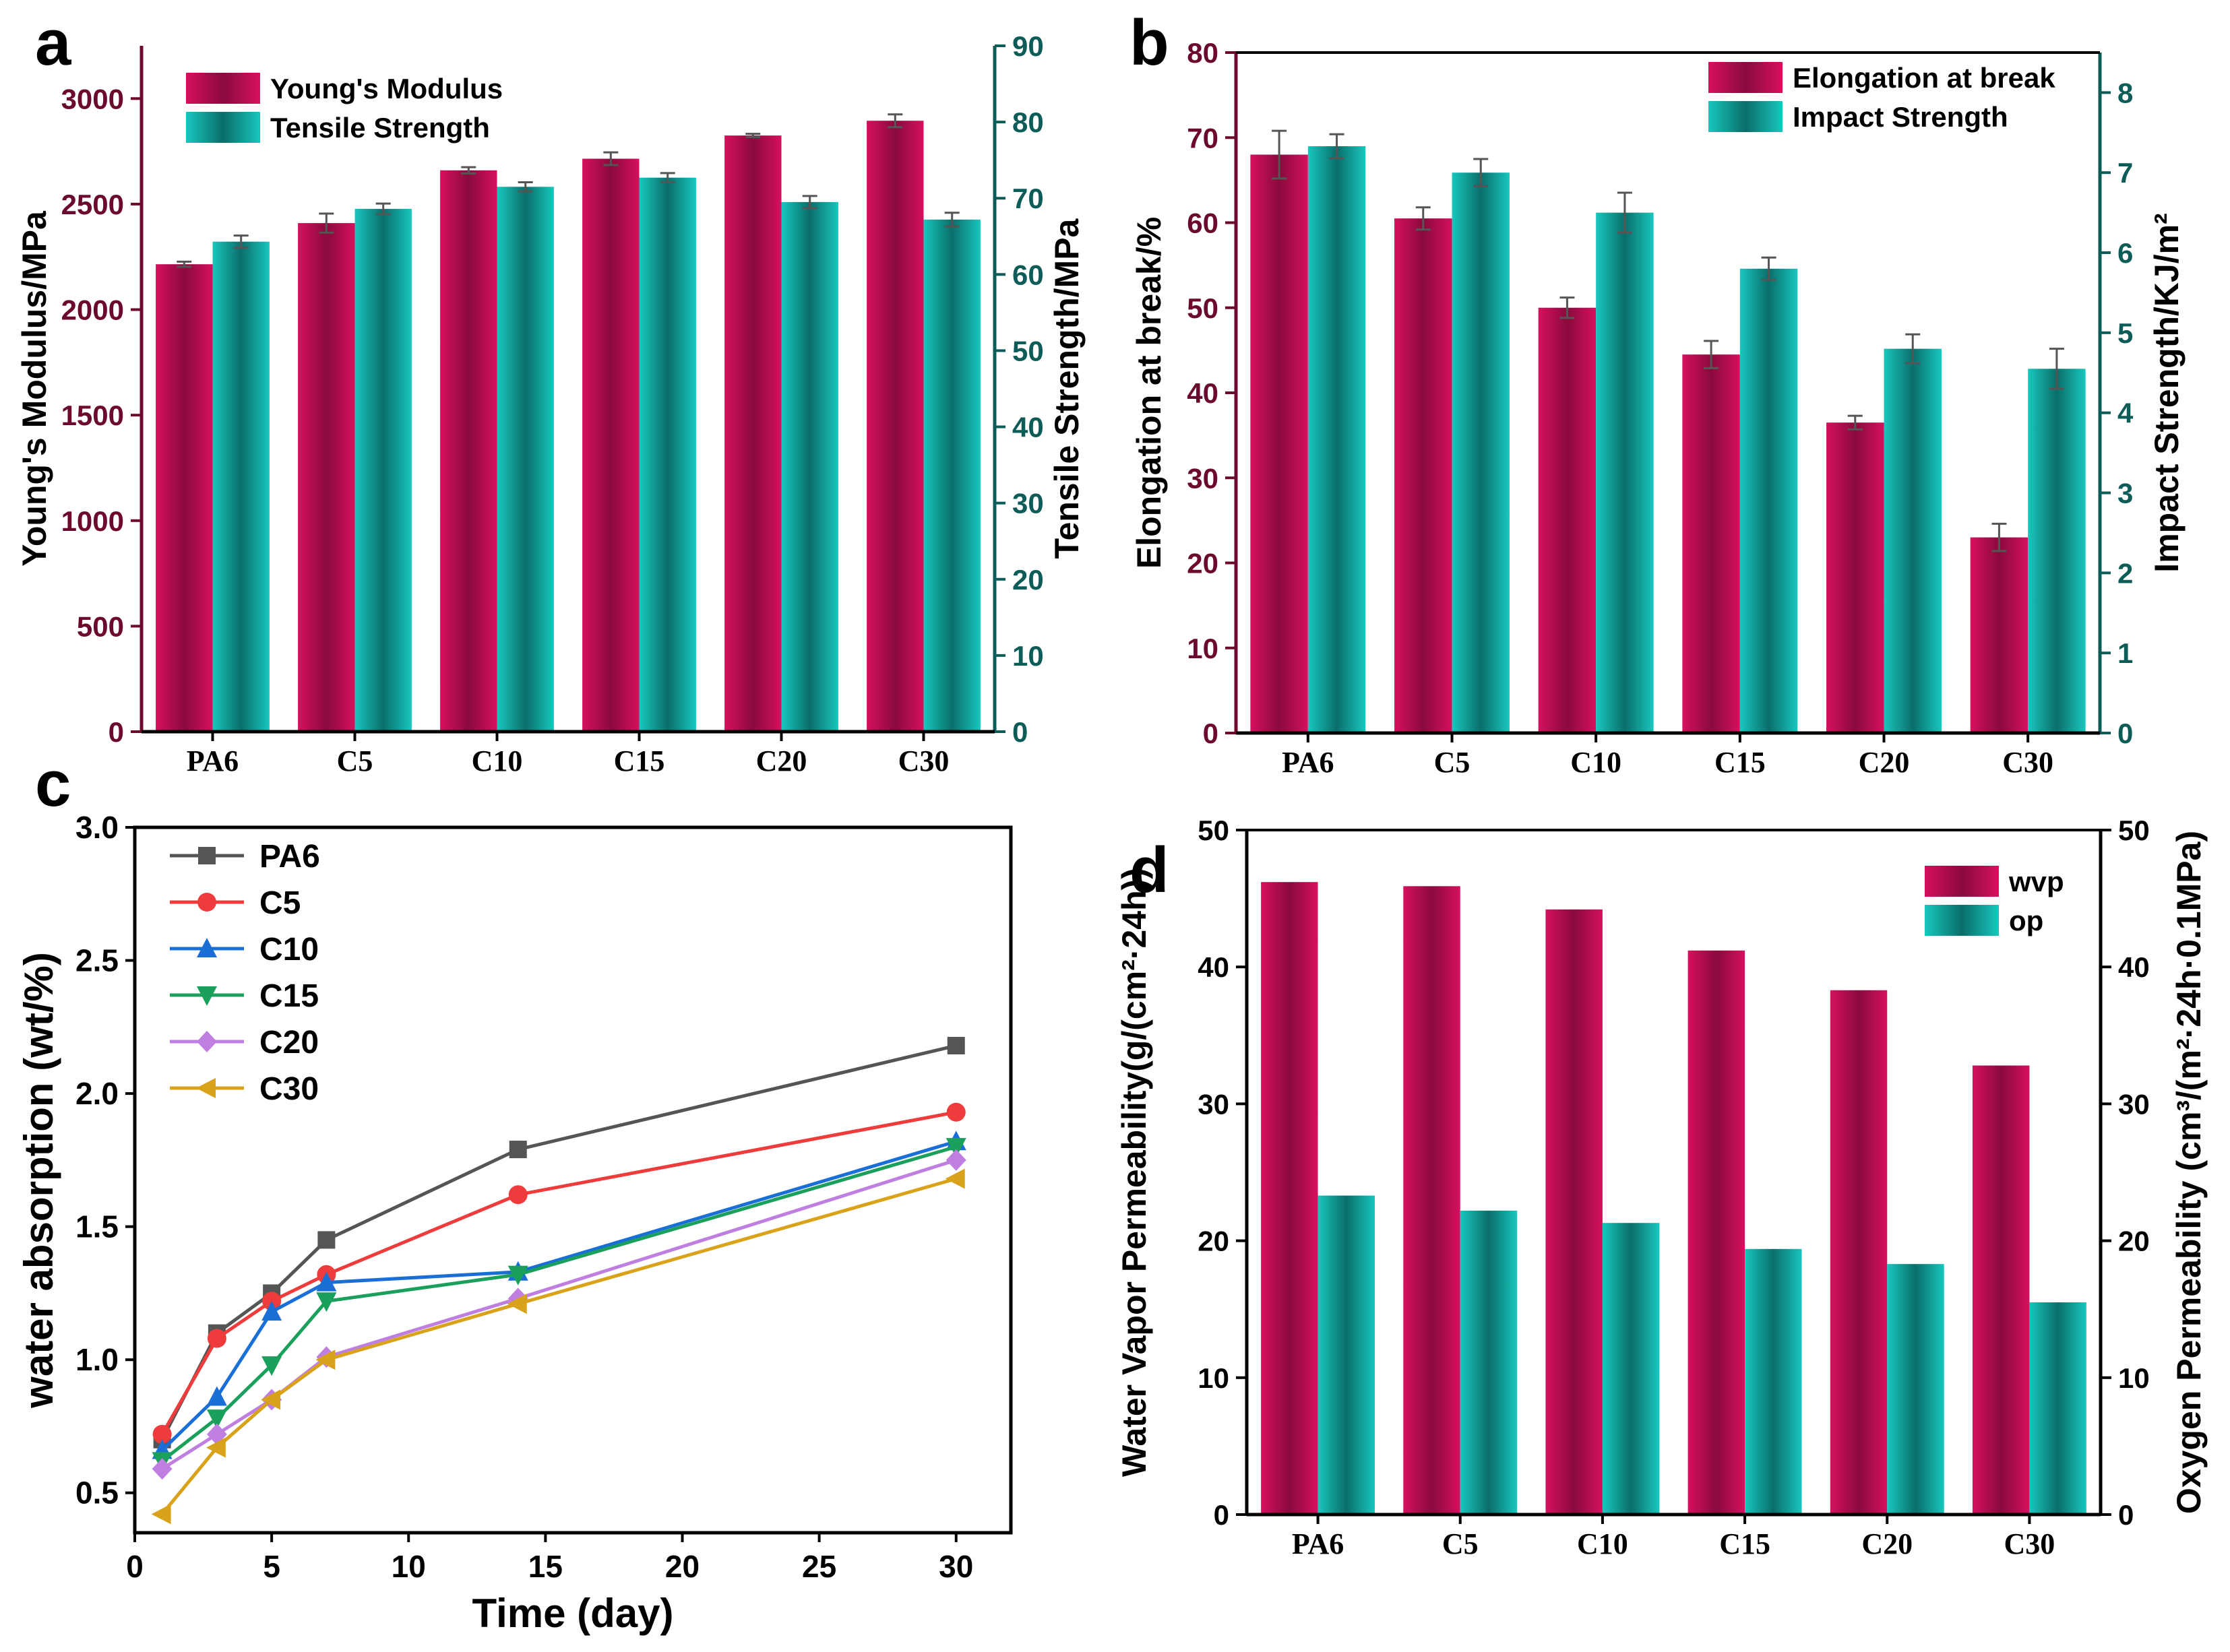  What do you see at coordinates (207, 1041) in the screenshot?
I see `legend-marker-C20` at bounding box center [207, 1041].